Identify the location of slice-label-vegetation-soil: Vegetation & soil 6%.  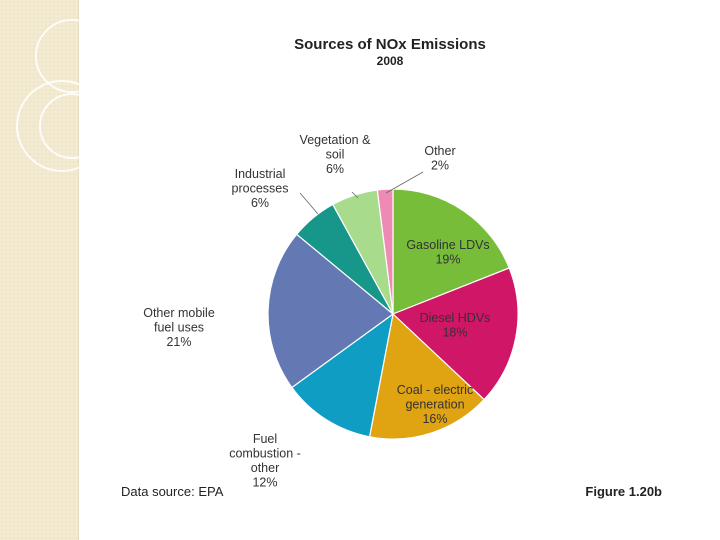
(336, 154).